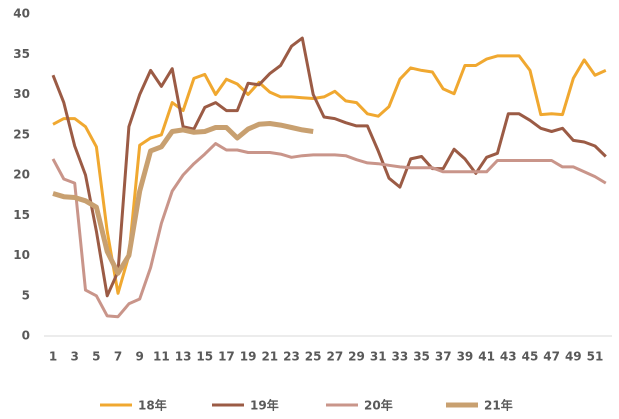  I want to click on x-tick-label: 43, so click(508, 357).